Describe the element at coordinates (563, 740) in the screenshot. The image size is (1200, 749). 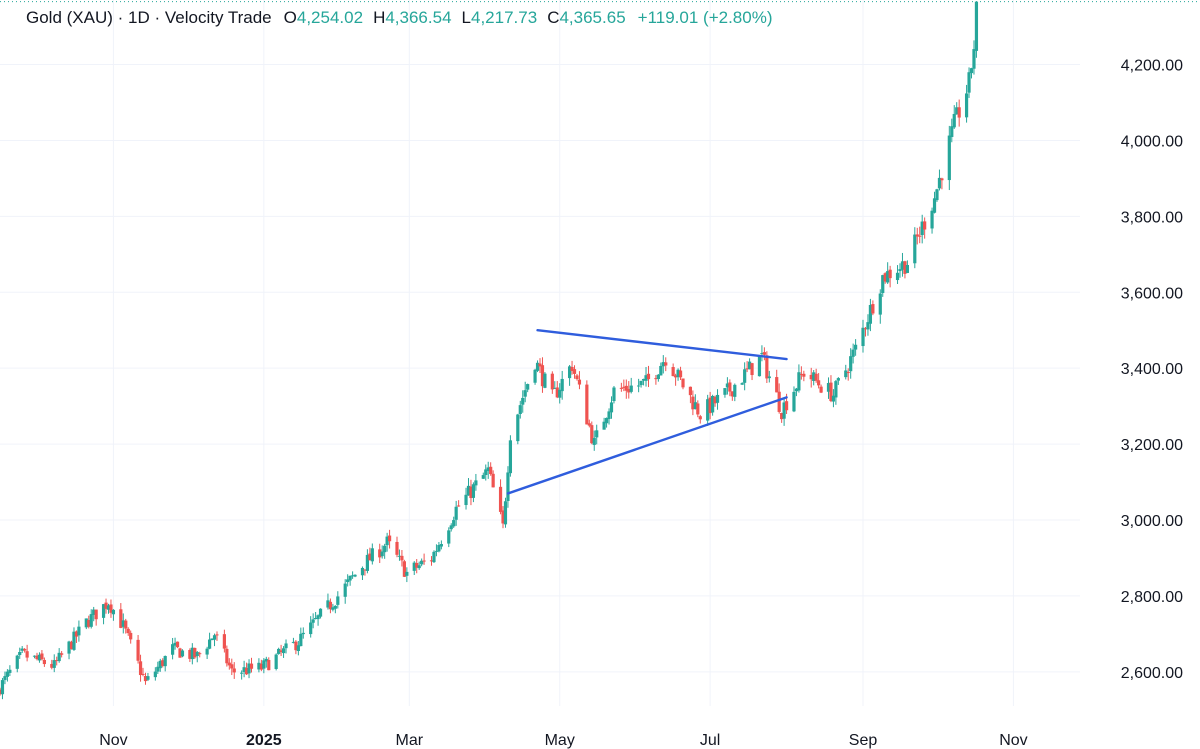
I see `x-axis: Nov 2025 Mar May Jul Sep Nov` at that location.